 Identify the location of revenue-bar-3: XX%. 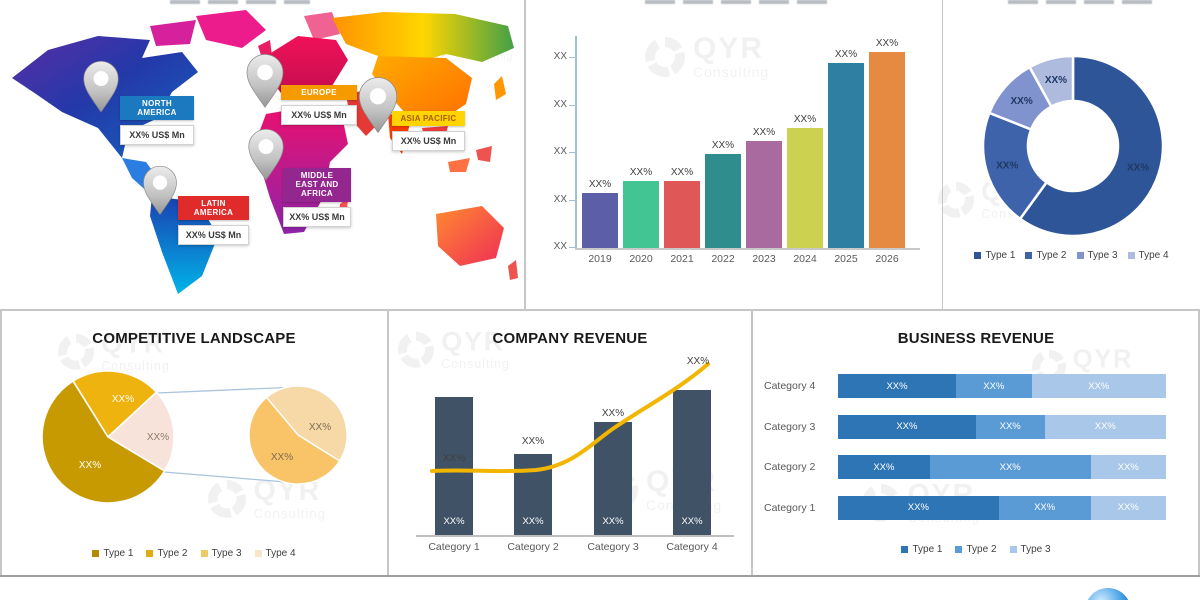
(613, 478).